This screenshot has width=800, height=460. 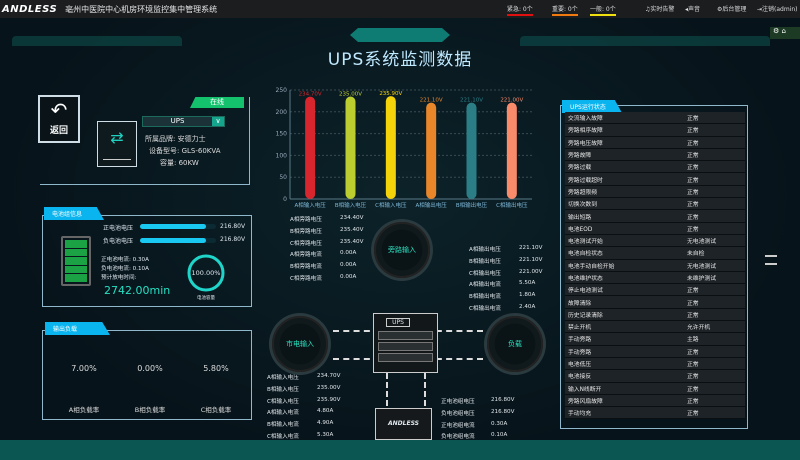 I want to click on decor-strip, so click(x=400, y=35).